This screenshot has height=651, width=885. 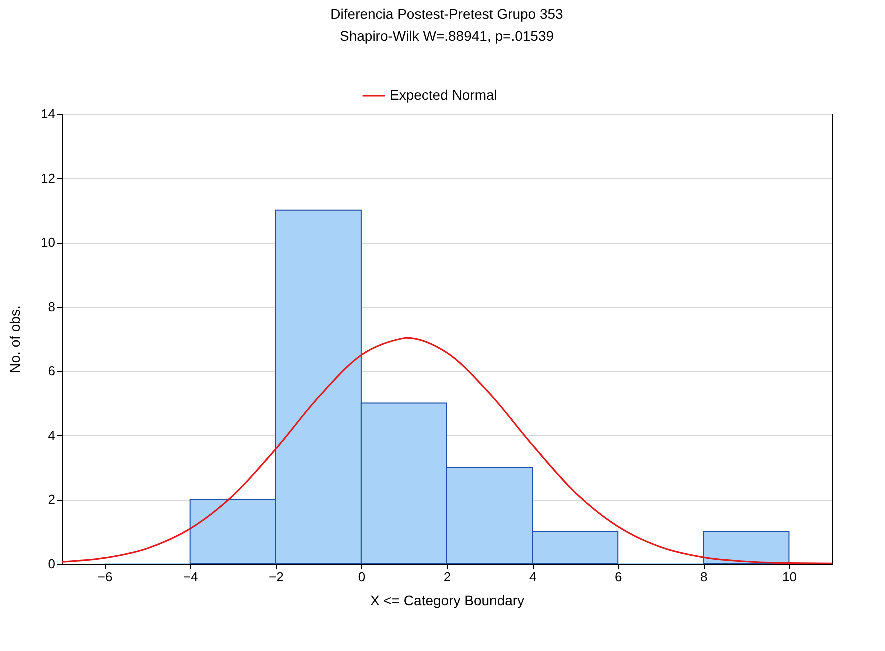 I want to click on y-tick-label: 10, so click(x=48, y=242).